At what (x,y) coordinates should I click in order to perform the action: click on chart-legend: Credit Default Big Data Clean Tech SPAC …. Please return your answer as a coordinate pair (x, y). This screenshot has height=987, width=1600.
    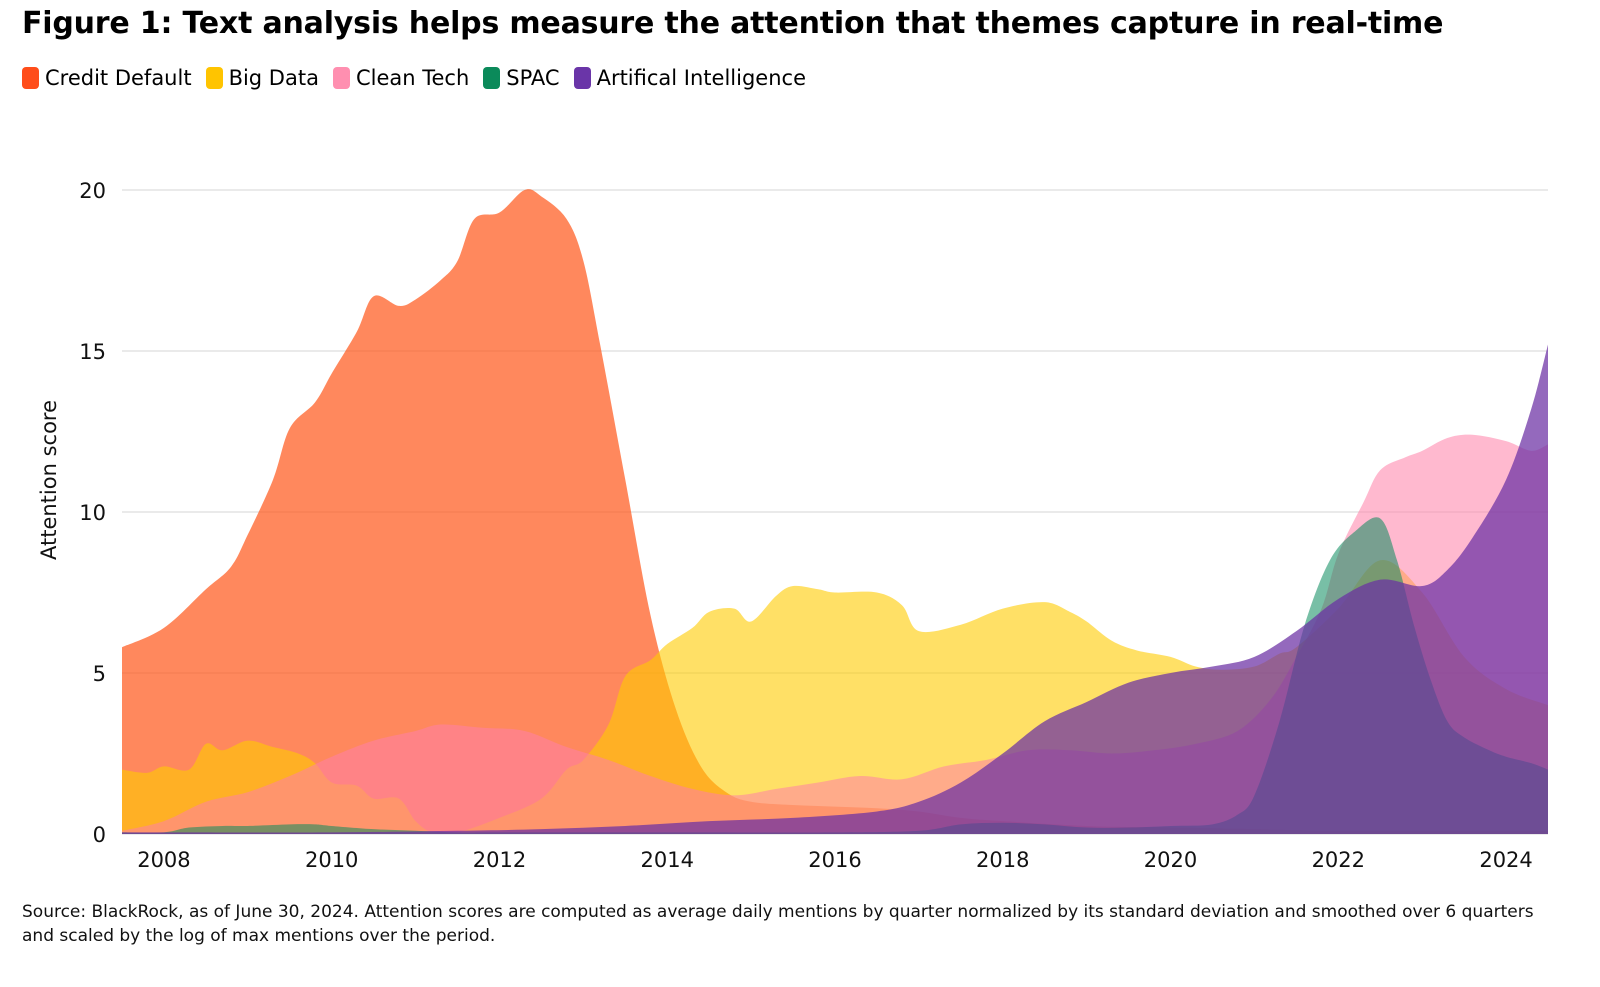
    Looking at the image, I should click on (414, 78).